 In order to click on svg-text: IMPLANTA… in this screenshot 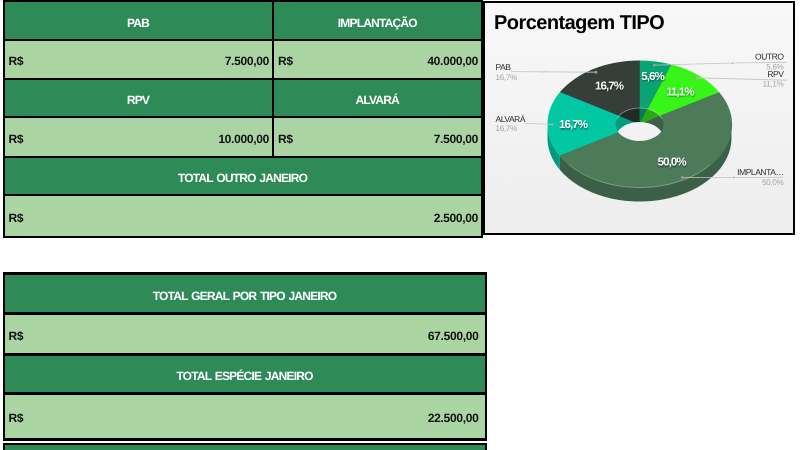, I will do `click(760, 172)`.